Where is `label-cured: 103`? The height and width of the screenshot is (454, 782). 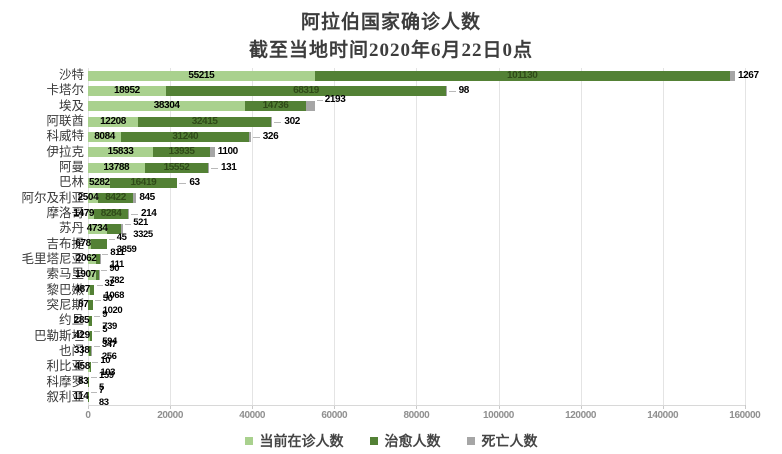
label-cured: 103 is located at coordinates (107, 372).